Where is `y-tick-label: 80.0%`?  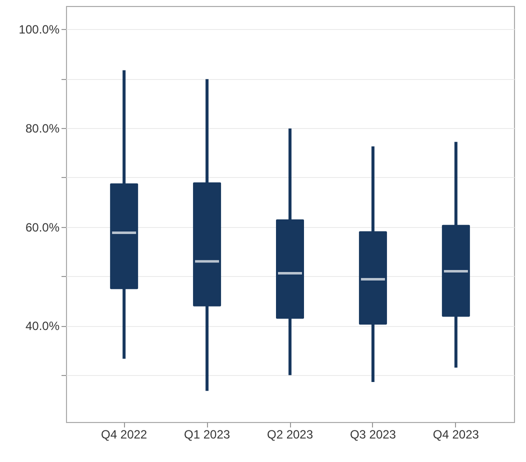 y-tick-label: 80.0% is located at coordinates (42, 129).